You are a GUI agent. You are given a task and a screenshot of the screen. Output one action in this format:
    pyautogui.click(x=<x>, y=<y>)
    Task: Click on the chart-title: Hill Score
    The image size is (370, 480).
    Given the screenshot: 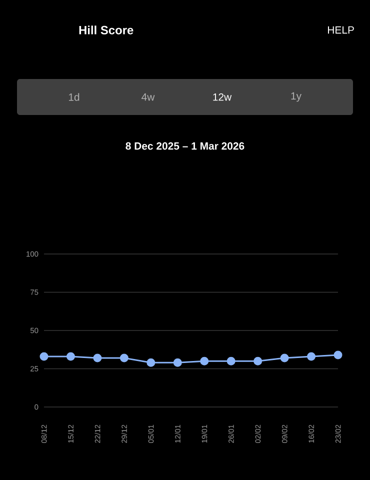 What is the action you would take?
    pyautogui.click(x=106, y=30)
    